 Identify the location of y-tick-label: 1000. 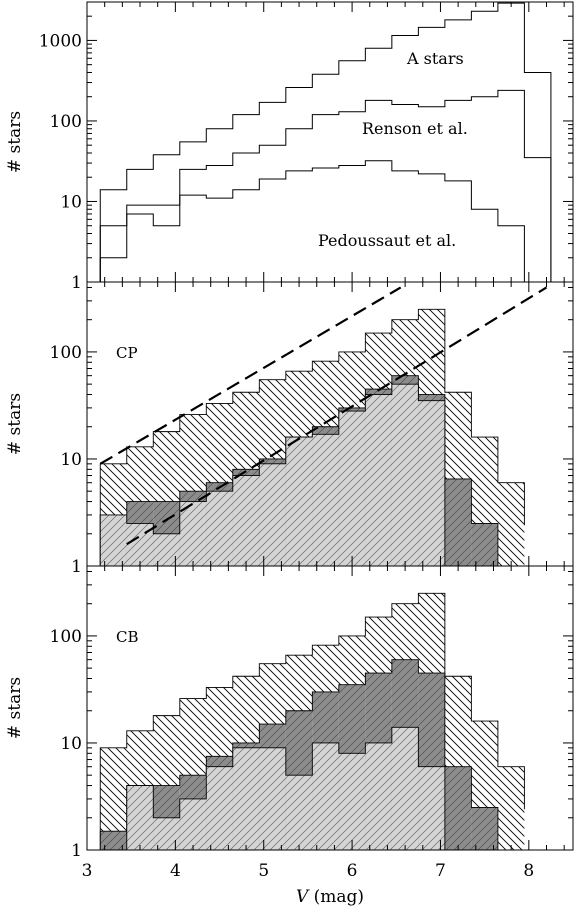
(60, 41).